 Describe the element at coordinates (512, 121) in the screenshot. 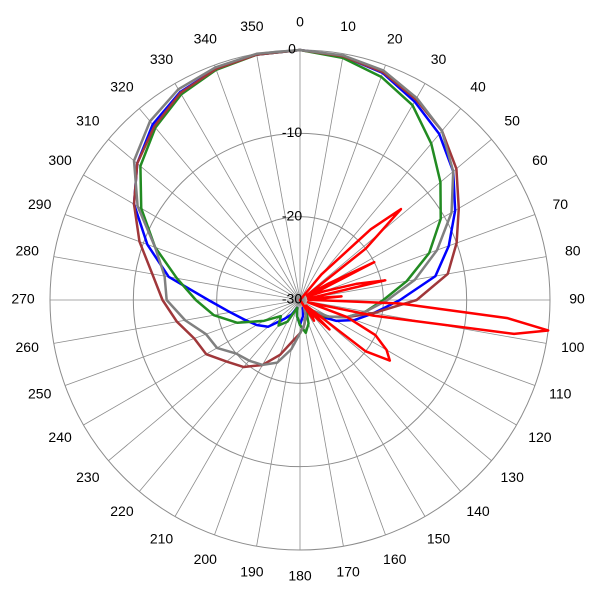

I see `angle-label: 50` at that location.